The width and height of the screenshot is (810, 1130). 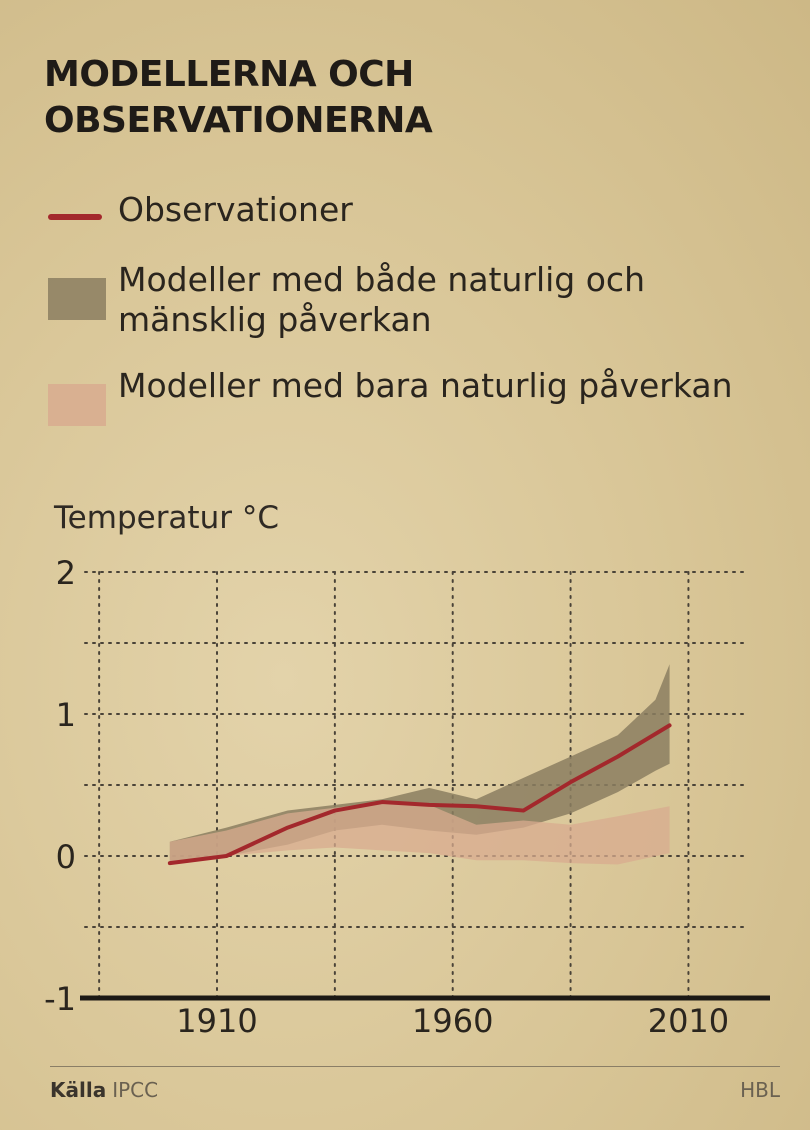 I want to click on legend-swatch-natural-and-human, so click(x=77, y=299).